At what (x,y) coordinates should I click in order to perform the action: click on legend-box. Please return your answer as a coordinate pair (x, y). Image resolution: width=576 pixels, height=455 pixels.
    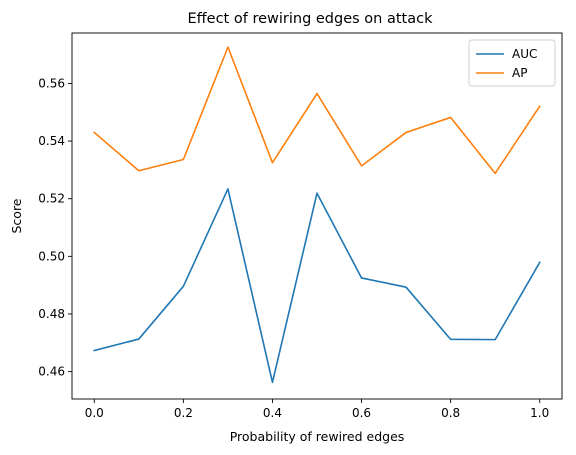
    Looking at the image, I should click on (512, 63).